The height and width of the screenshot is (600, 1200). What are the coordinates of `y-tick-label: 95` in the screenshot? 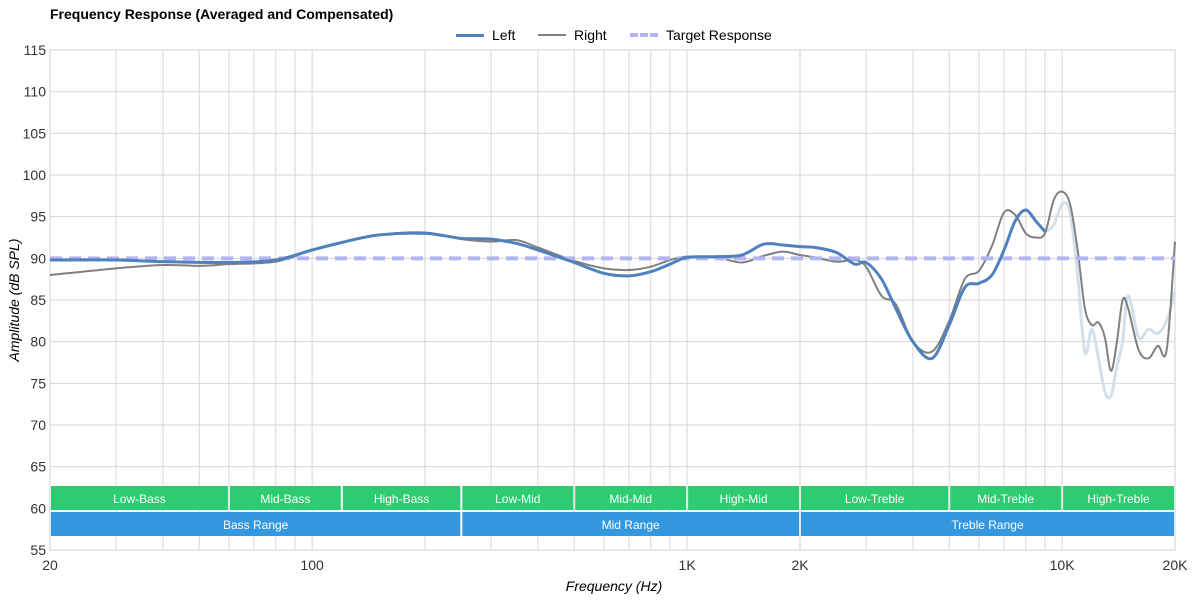 It's located at (38, 217).